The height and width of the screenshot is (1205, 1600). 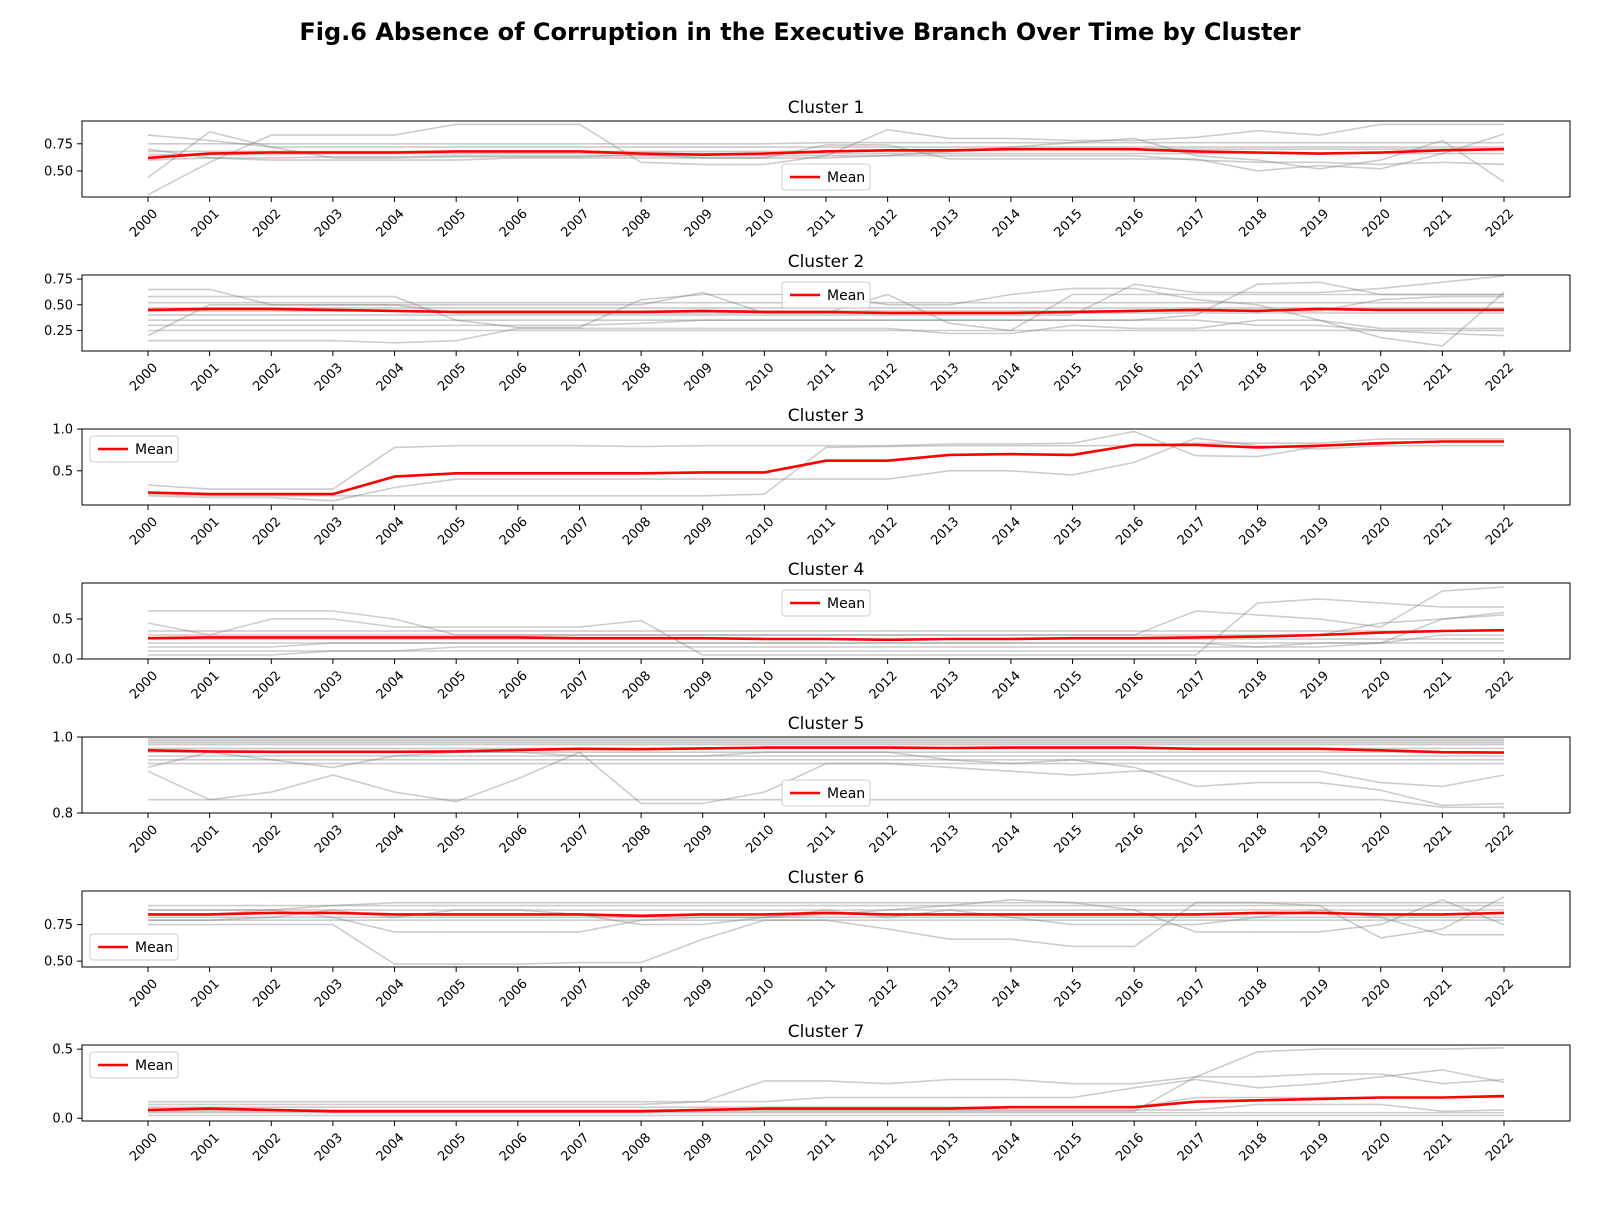 What do you see at coordinates (62, 620) in the screenshot?
I see `y-tick-label: 0.5` at bounding box center [62, 620].